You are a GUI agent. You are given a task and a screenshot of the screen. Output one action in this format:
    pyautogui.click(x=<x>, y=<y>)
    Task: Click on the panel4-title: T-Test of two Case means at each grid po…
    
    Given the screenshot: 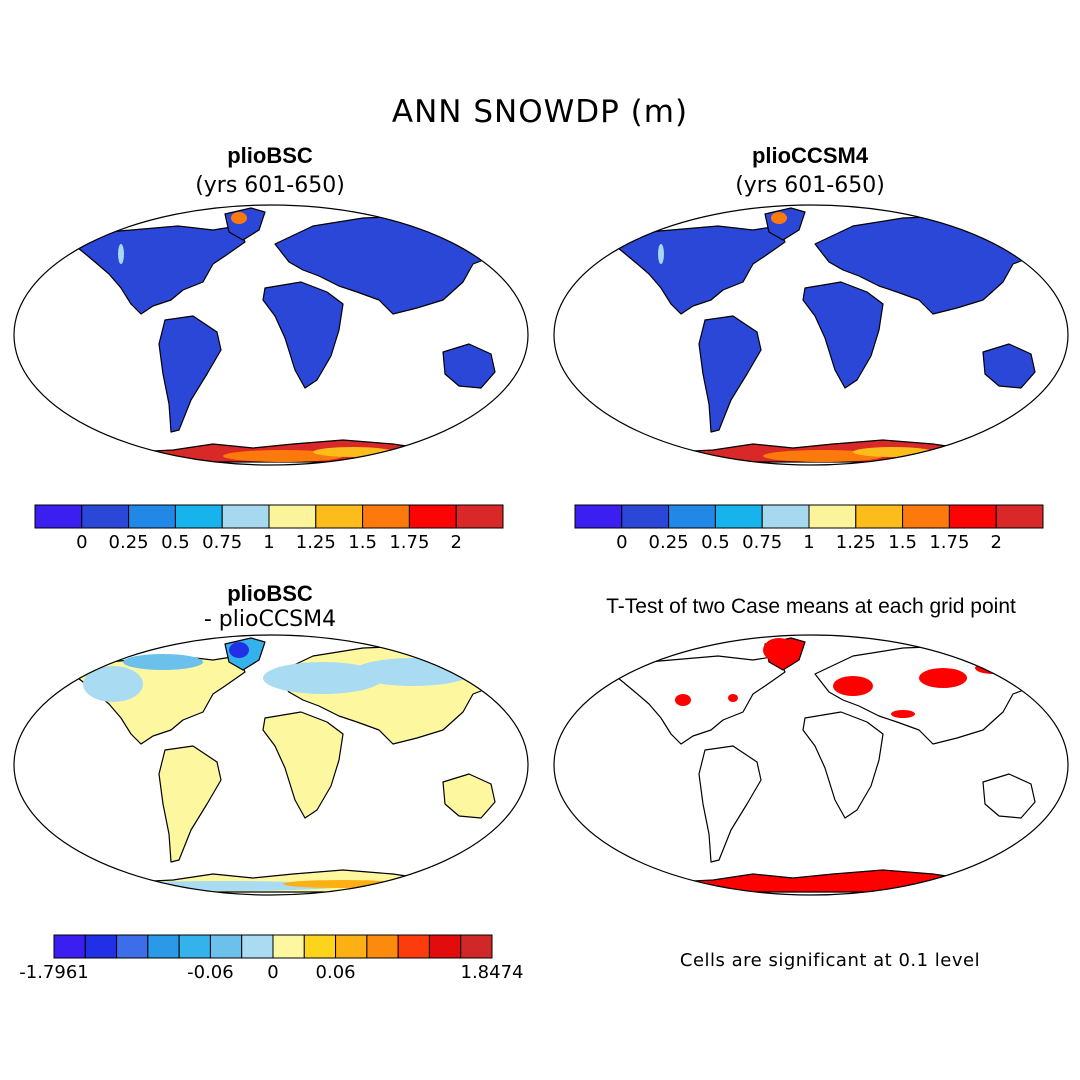 What is the action you would take?
    pyautogui.click(x=811, y=606)
    